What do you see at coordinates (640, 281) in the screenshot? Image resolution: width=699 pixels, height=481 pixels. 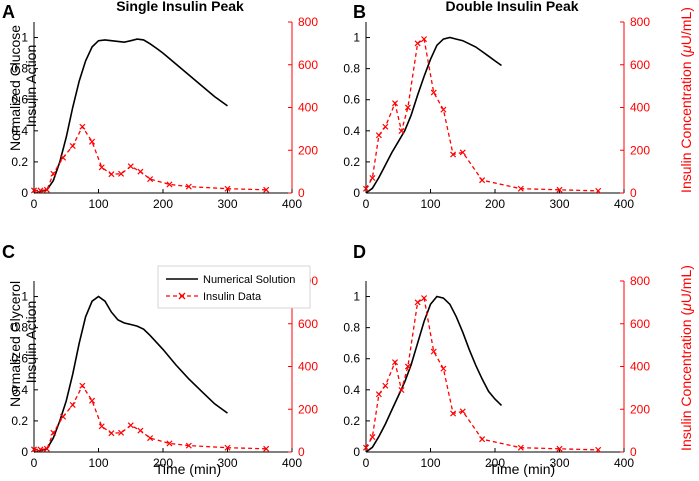 I see `y-tick-label-right-d: 800` at bounding box center [640, 281].